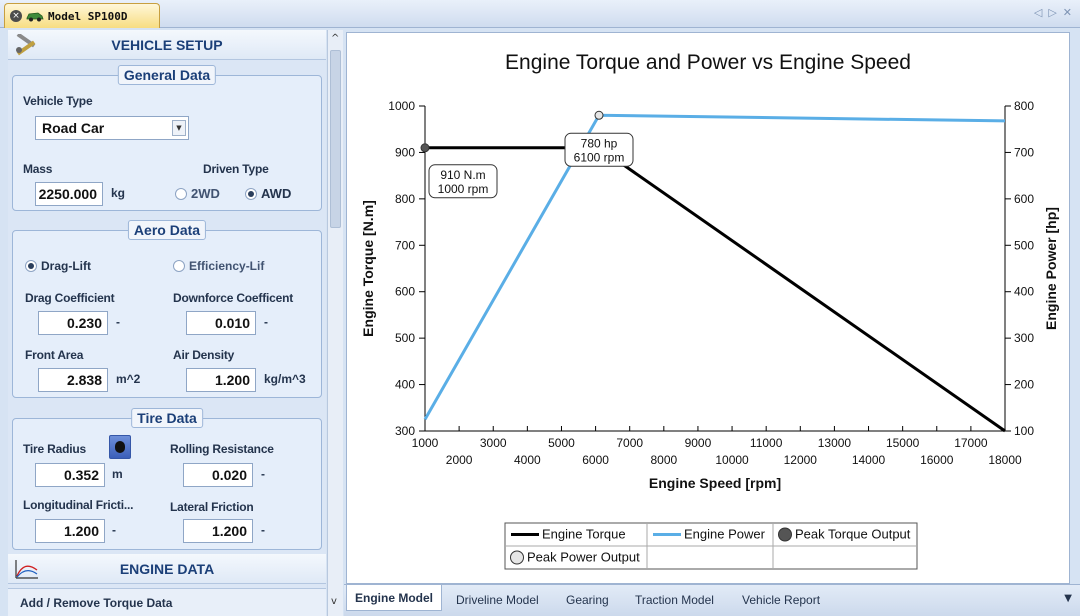 This screenshot has height=616, width=1080. Describe the element at coordinates (205, 193) in the screenshot. I see `radio-2wd-label: 2WD` at that location.